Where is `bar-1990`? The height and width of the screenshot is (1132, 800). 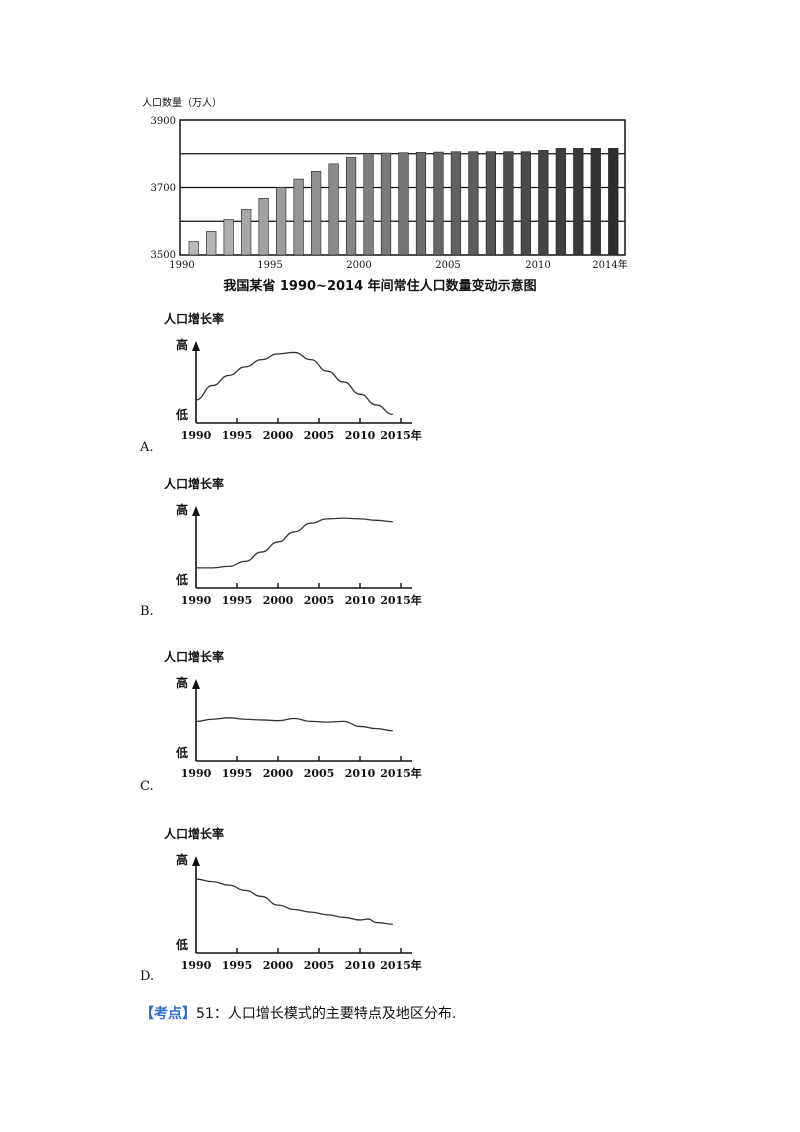 bar-1990 is located at coordinates (193, 248).